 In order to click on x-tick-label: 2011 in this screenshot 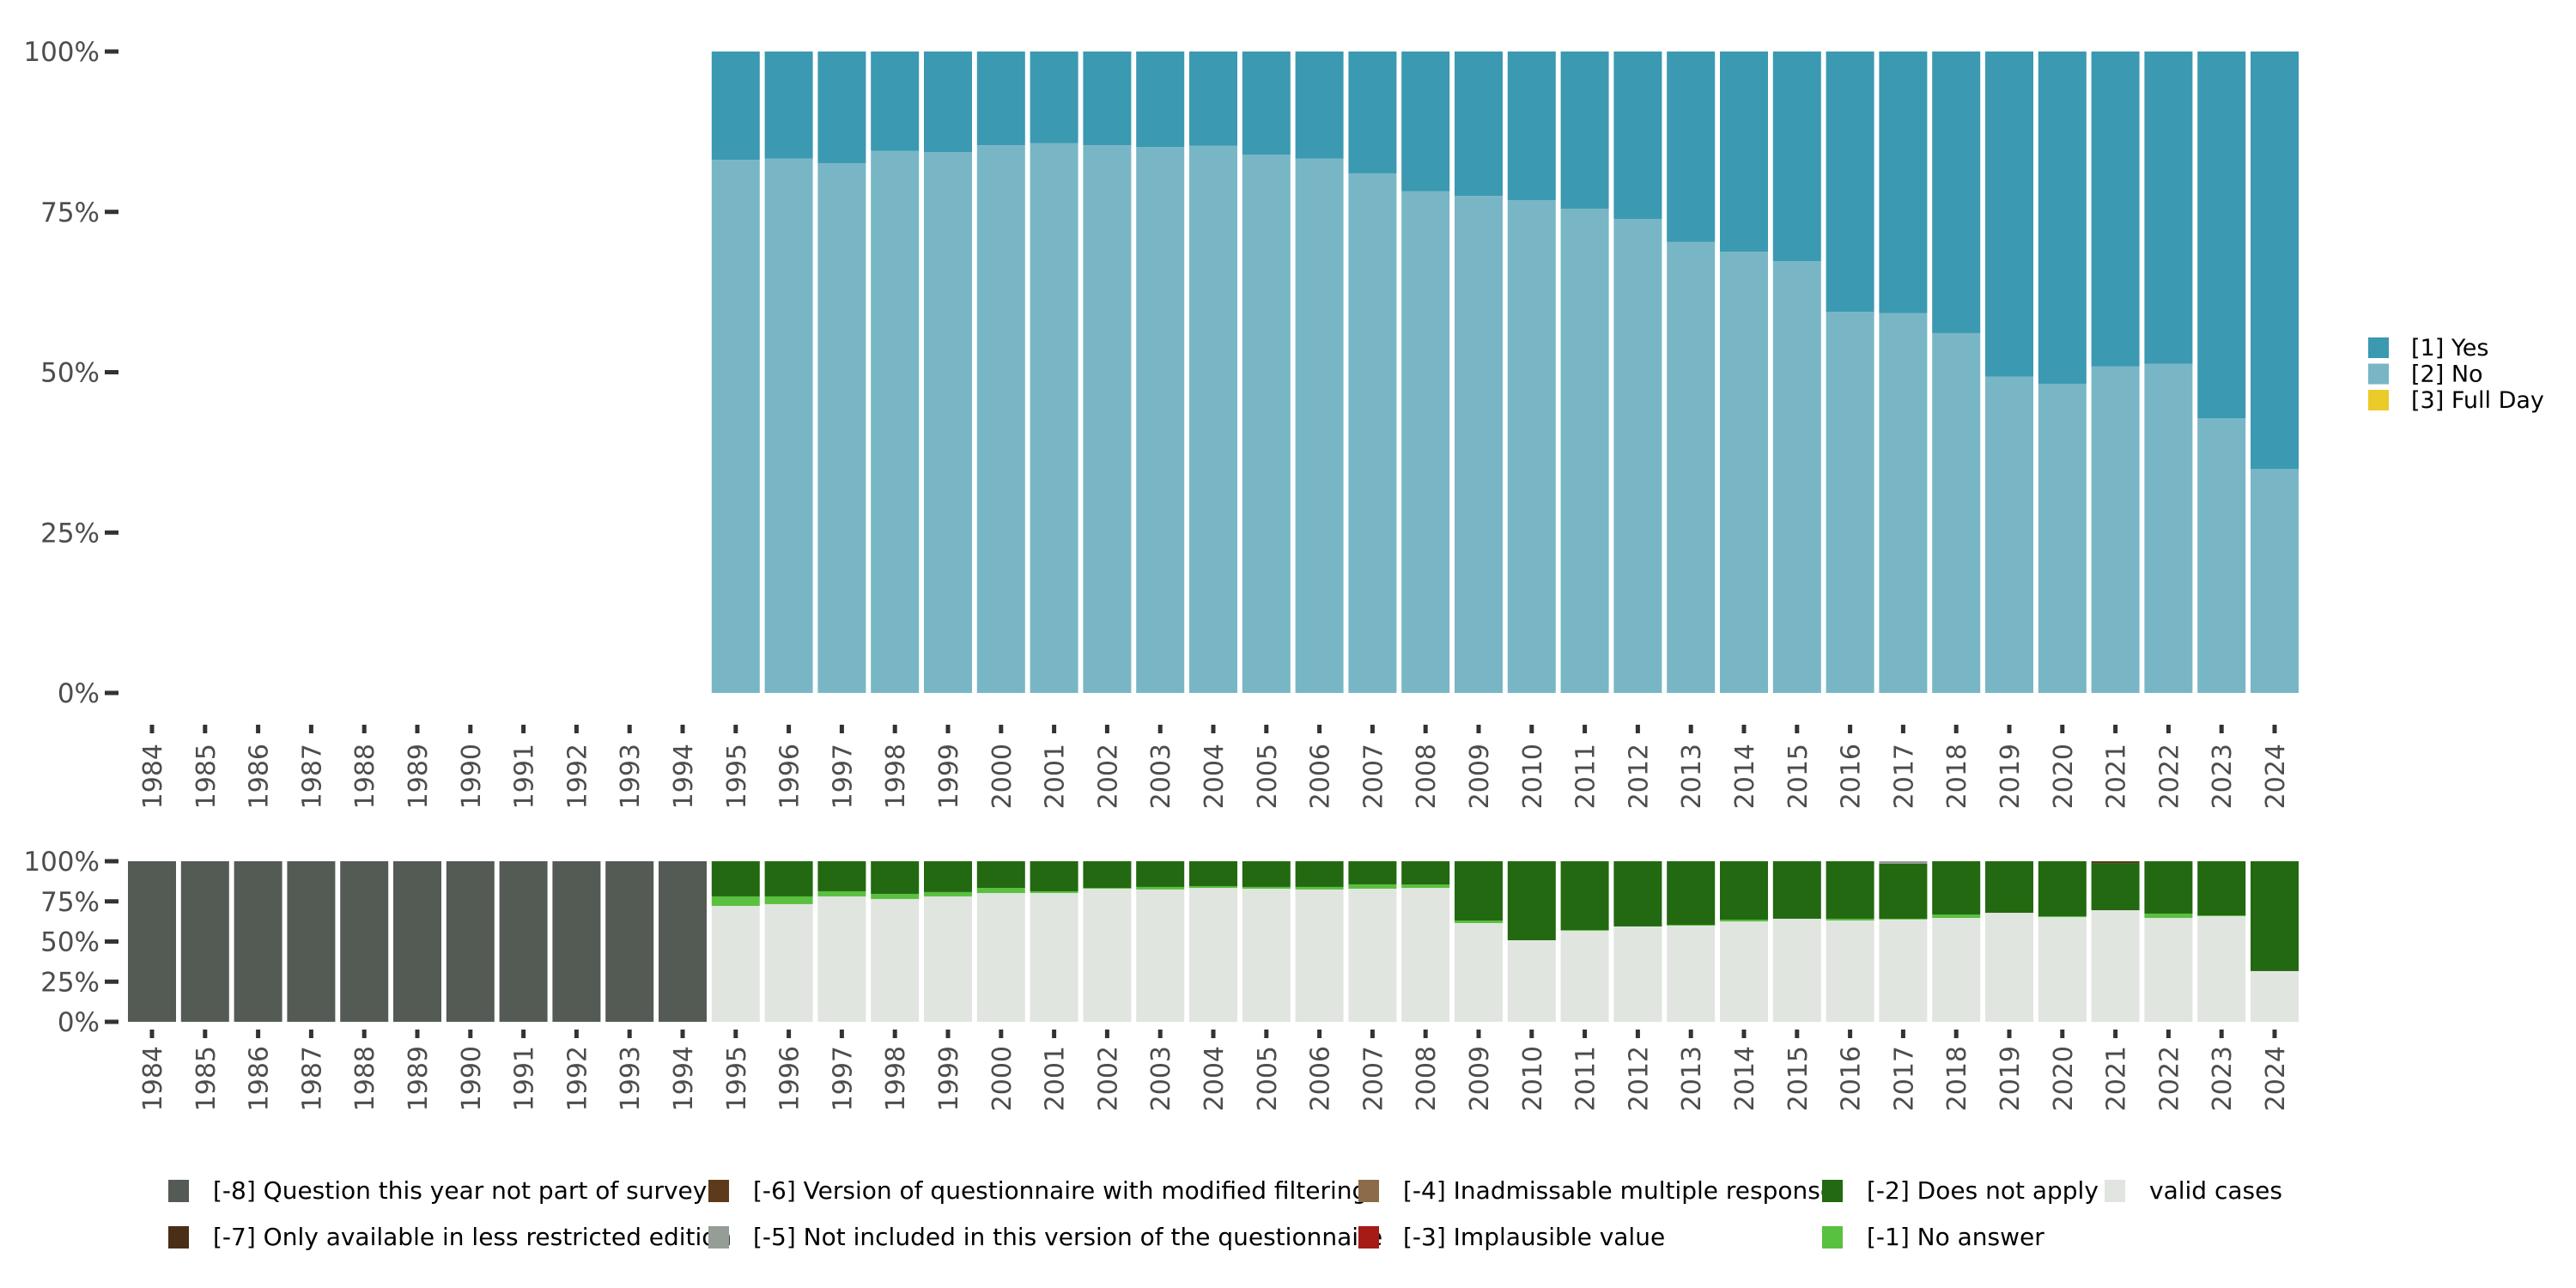, I will do `click(1586, 1078)`.